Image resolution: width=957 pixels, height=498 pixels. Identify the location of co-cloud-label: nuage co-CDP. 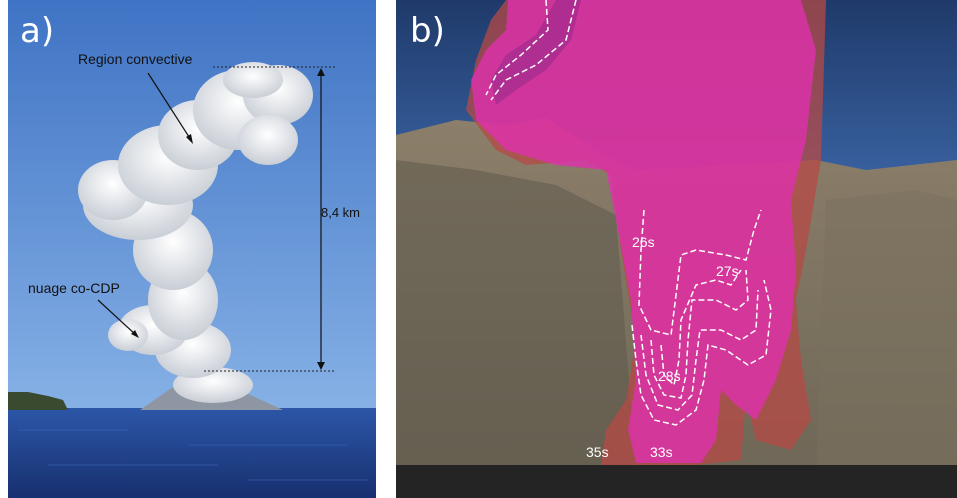
(74, 288).